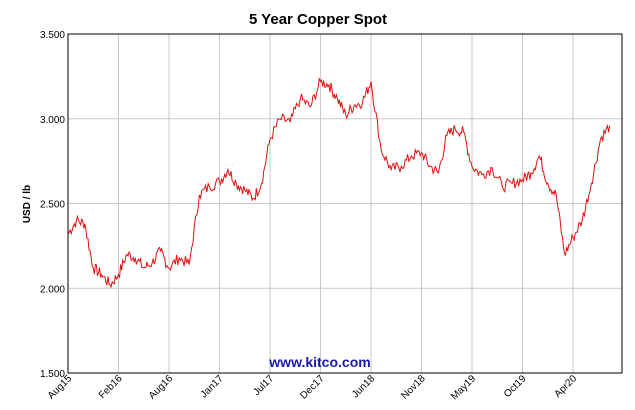 This screenshot has height=410, width=635. I want to click on watermark: www.kitco.com, so click(319, 362).